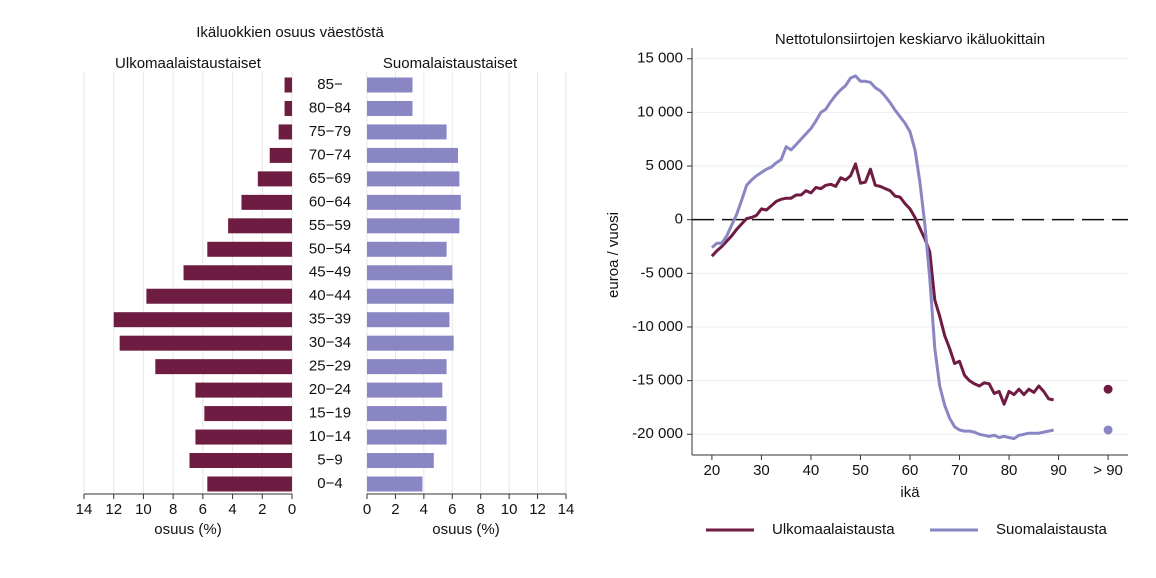 The image size is (1156, 578). What do you see at coordinates (329, 483) in the screenshot?
I see `category-label: 0−4` at bounding box center [329, 483].